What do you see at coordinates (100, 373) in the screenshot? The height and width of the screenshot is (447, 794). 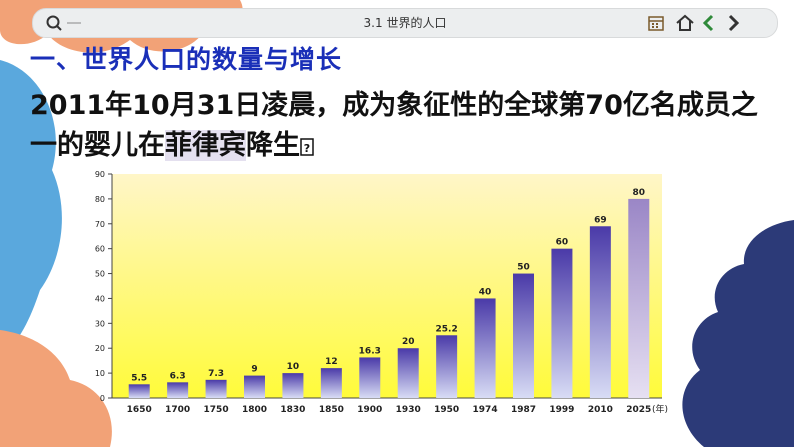 I see `y-tick-label: 10` at bounding box center [100, 373].